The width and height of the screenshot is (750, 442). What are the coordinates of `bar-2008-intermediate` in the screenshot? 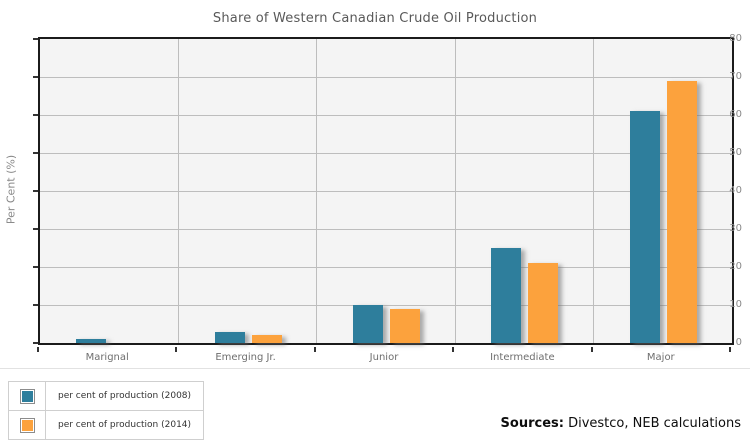 It's located at (506, 295).